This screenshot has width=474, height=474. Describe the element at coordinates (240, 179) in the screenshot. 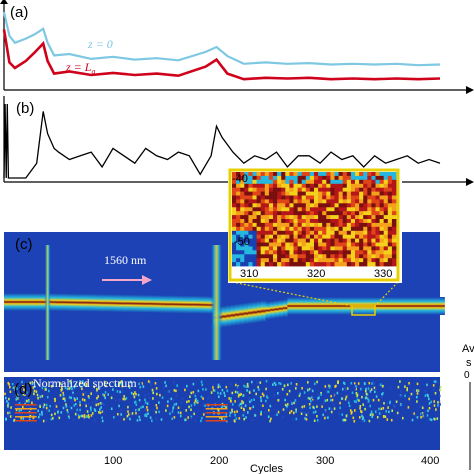

I see `inset-y-tick-1: -40` at that location.